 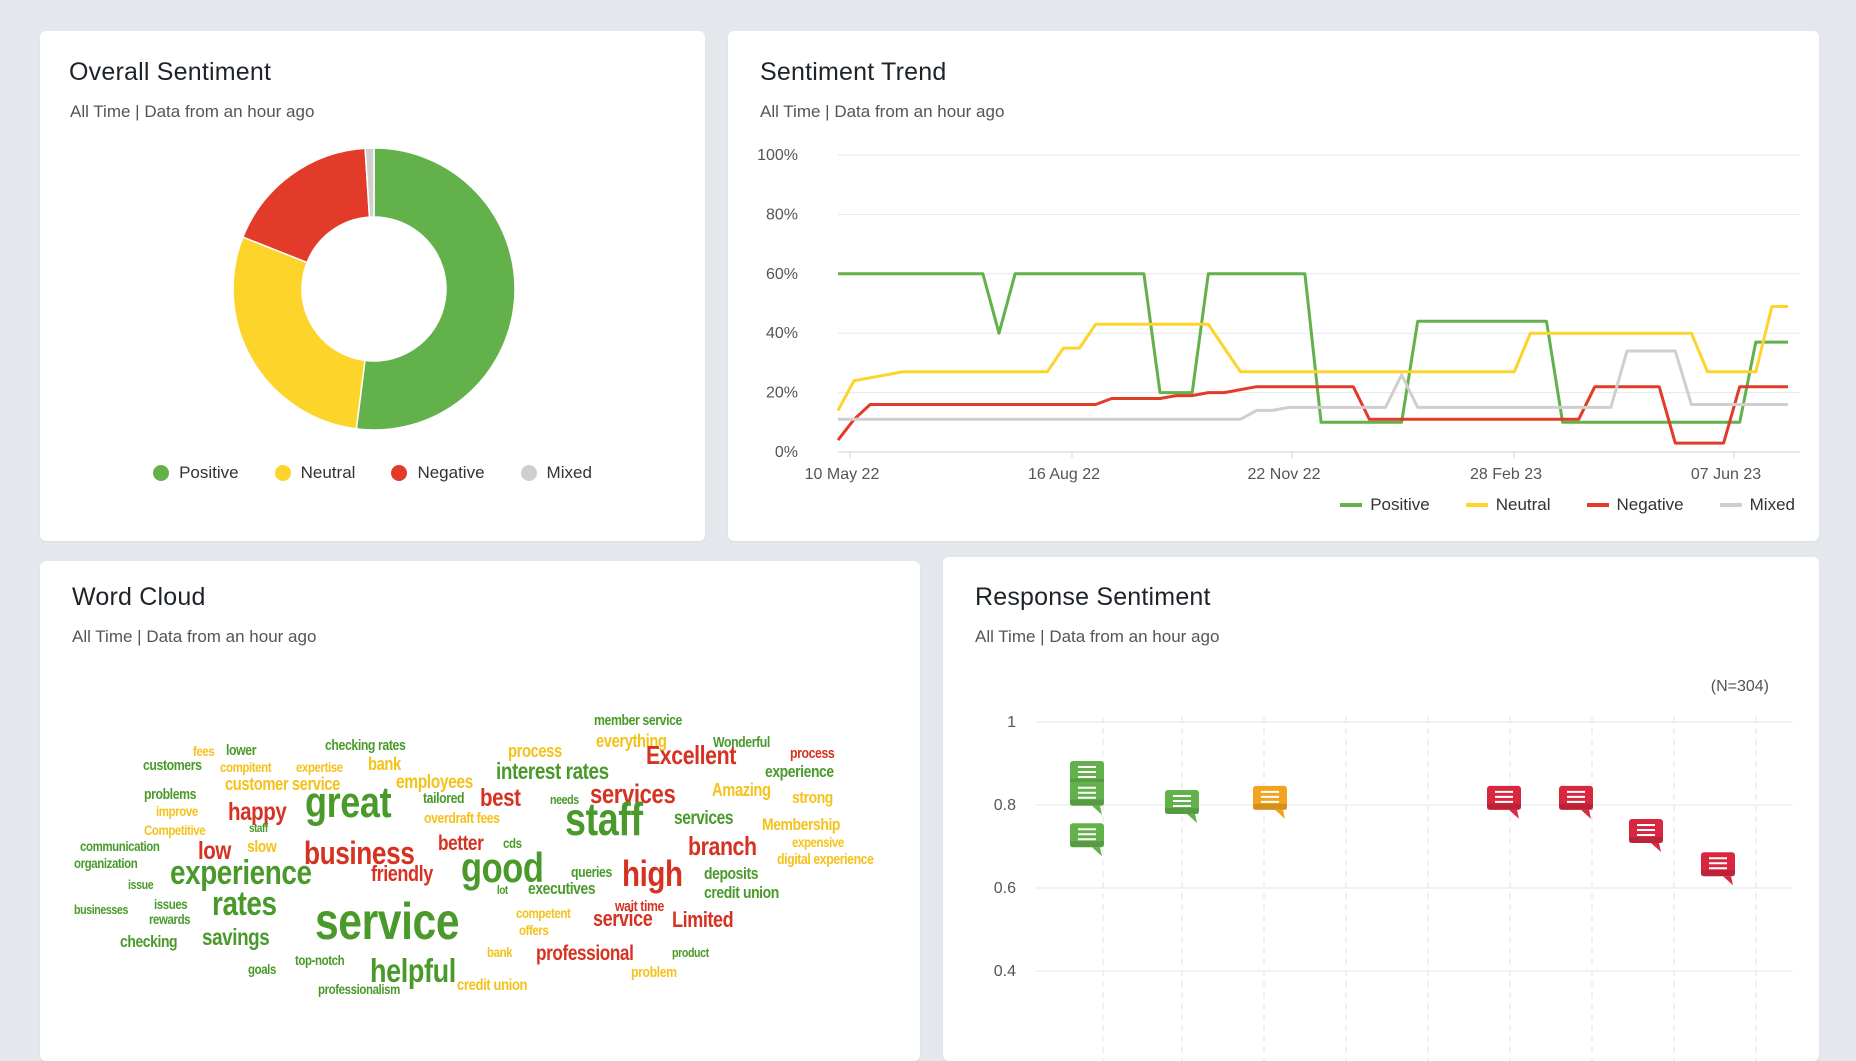 I want to click on word-cloud-word: needs, so click(x=564, y=799).